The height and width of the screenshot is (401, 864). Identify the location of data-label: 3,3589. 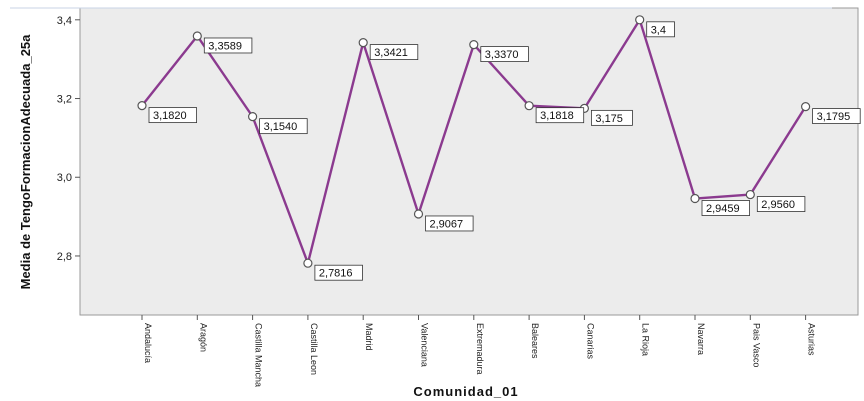
(228, 45).